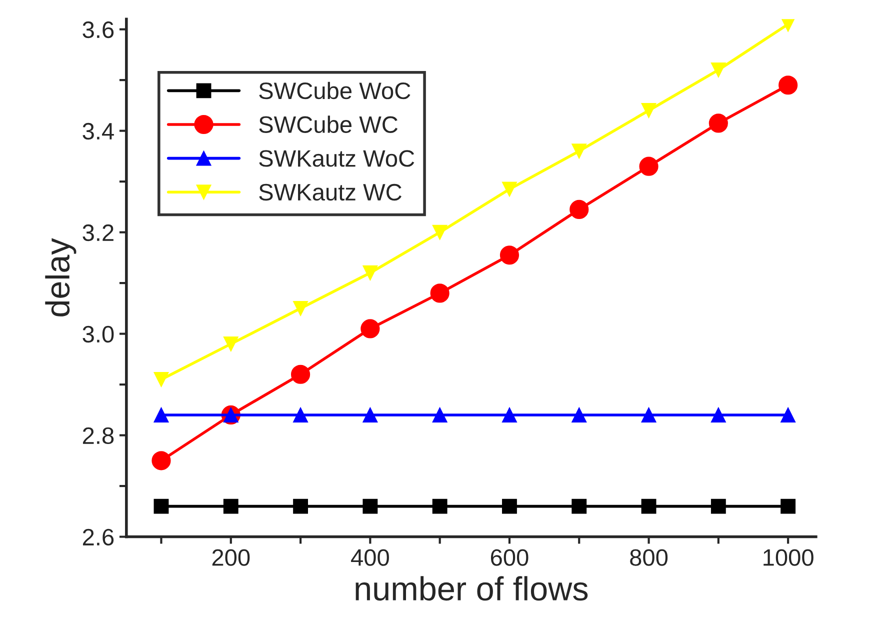 This screenshot has width=884, height=639. Describe the element at coordinates (231, 557) in the screenshot. I see `x-tick-label: 200` at that location.